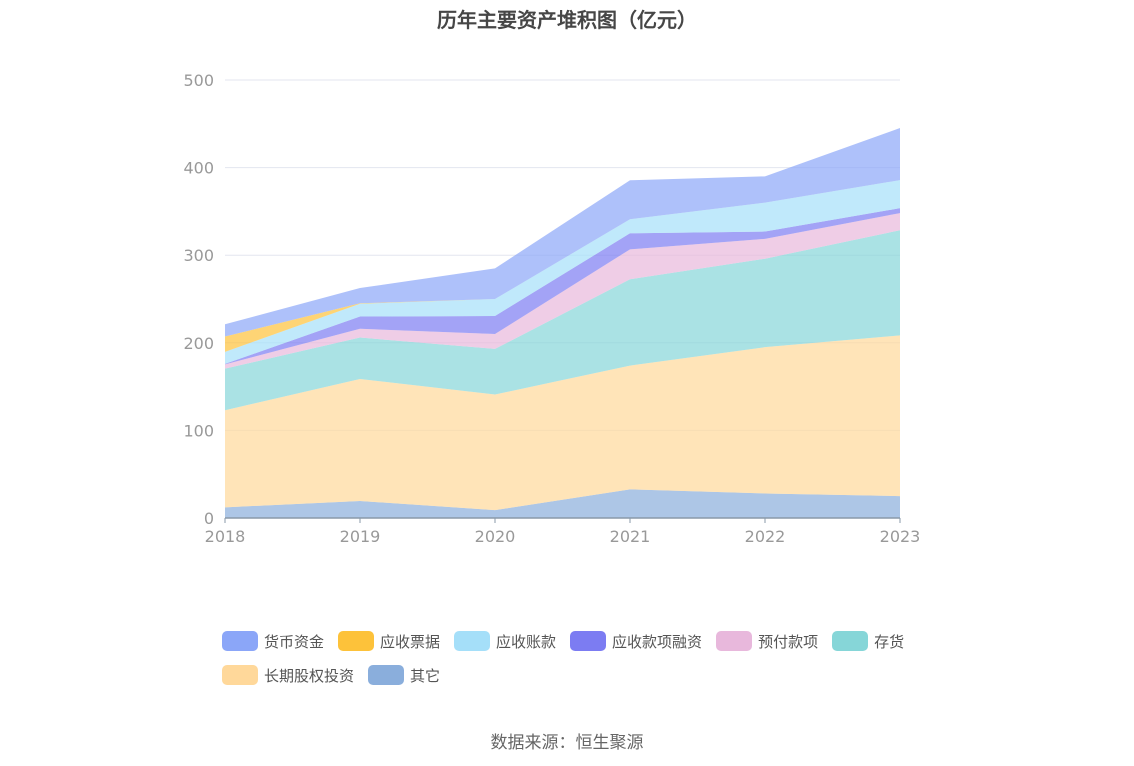  What do you see at coordinates (198, 168) in the screenshot?
I see `y-tick-label: 400` at bounding box center [198, 168].